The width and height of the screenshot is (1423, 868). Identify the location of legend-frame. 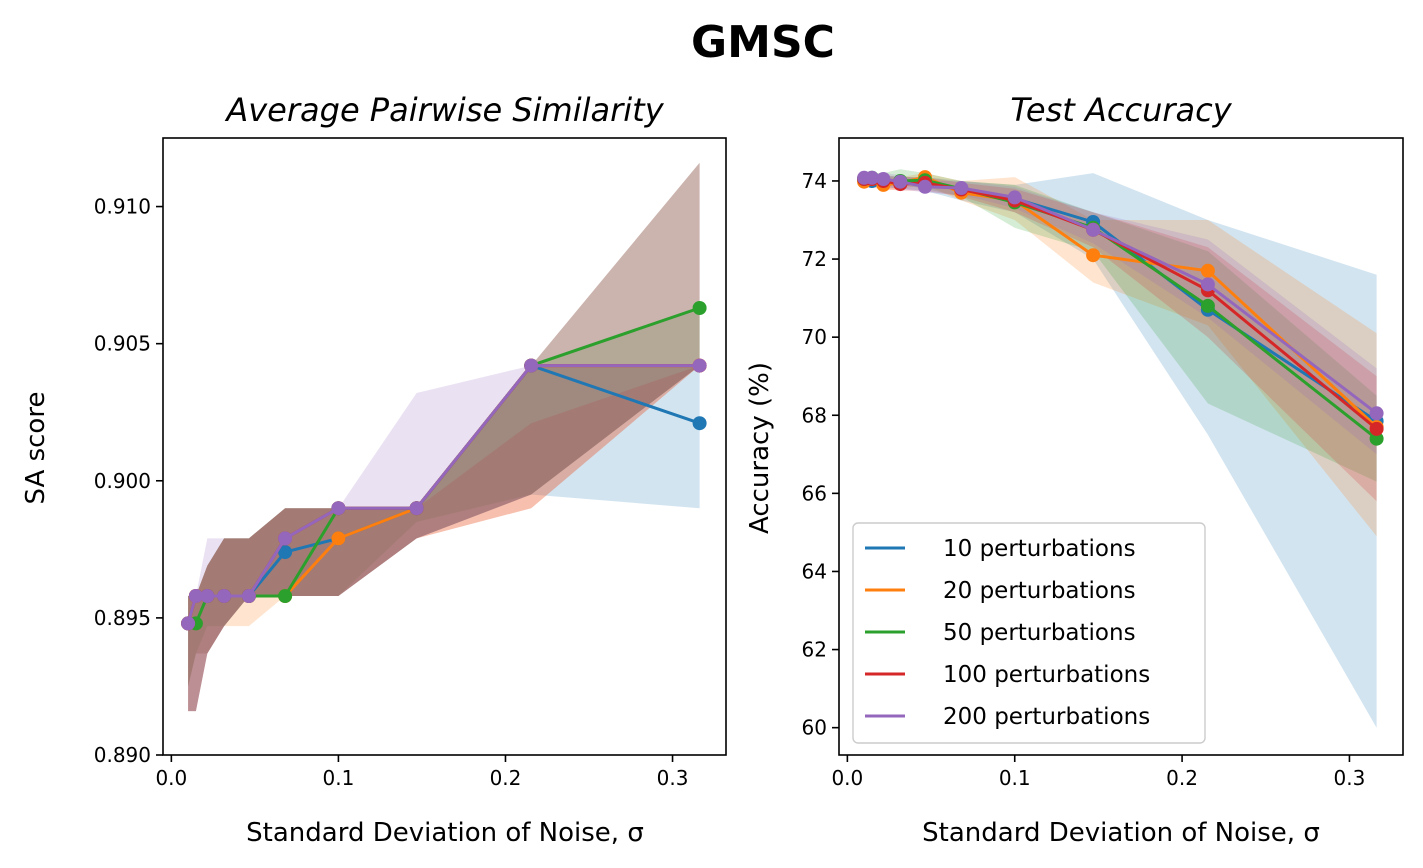
(1029, 633).